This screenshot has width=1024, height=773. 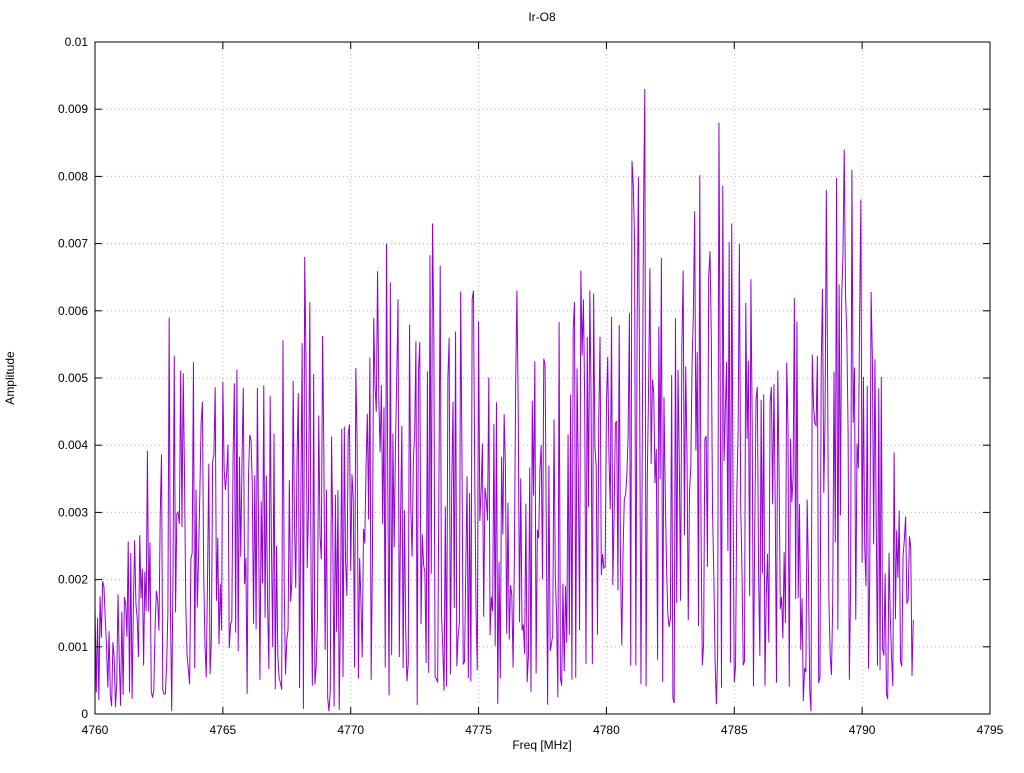 What do you see at coordinates (73, 378) in the screenshot?
I see `y-tick-label: 0.005` at bounding box center [73, 378].